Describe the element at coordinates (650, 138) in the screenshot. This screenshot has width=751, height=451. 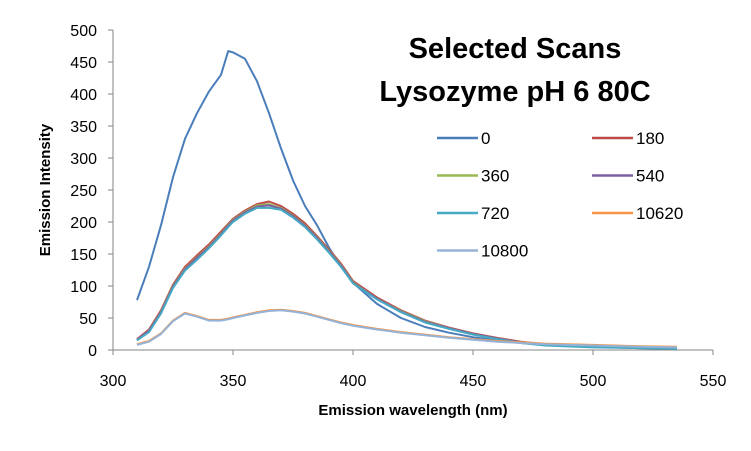
I see `legend-label: 180` at that location.